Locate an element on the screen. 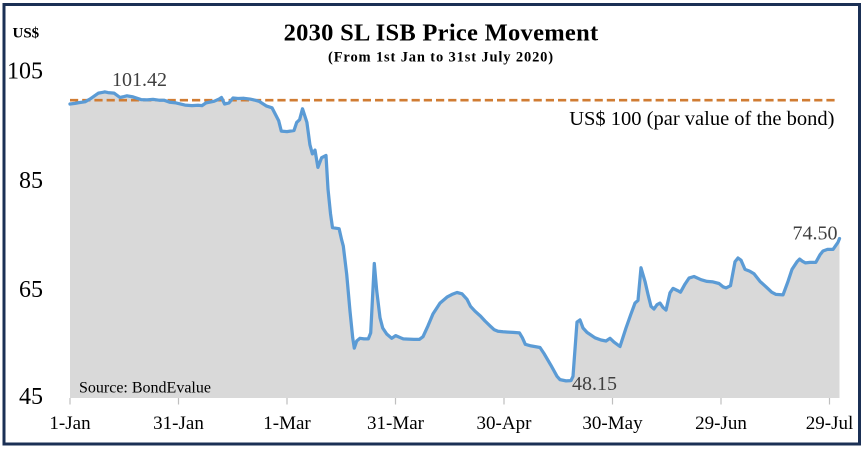 Image resolution: width=864 pixels, height=450 pixels. svg-text: US$ is located at coordinates (26, 34).